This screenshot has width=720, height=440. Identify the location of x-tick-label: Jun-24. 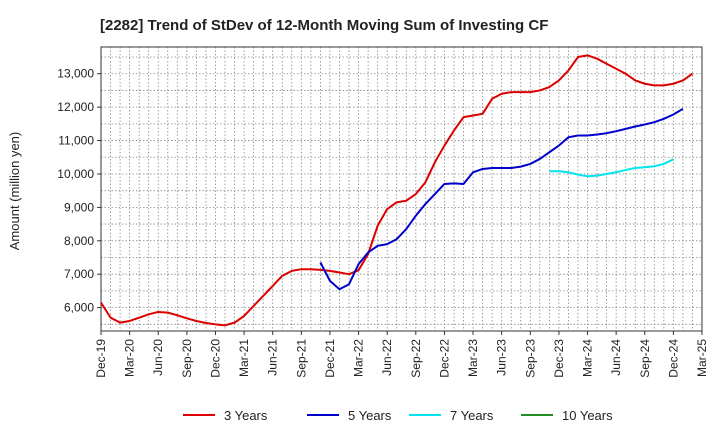
(616, 357).